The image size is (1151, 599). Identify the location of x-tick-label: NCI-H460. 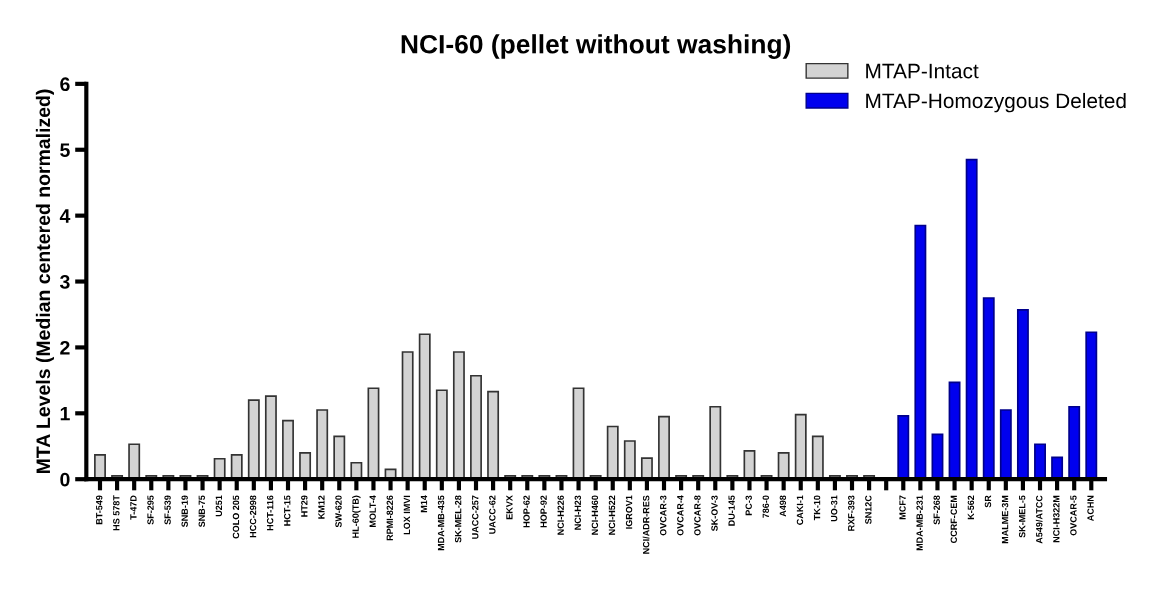
(595, 515).